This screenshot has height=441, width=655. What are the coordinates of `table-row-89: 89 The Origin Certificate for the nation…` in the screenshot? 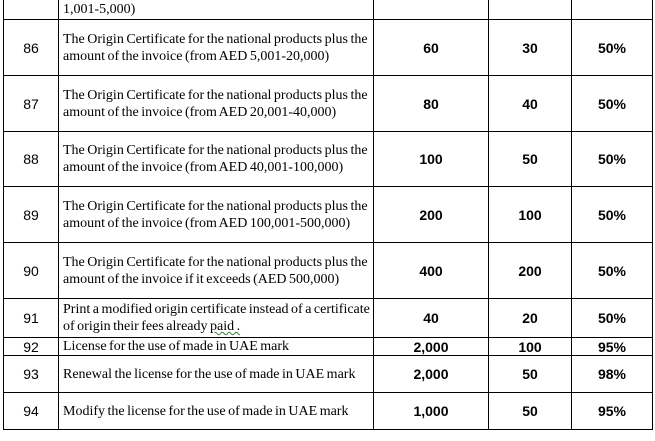 It's located at (328, 214).